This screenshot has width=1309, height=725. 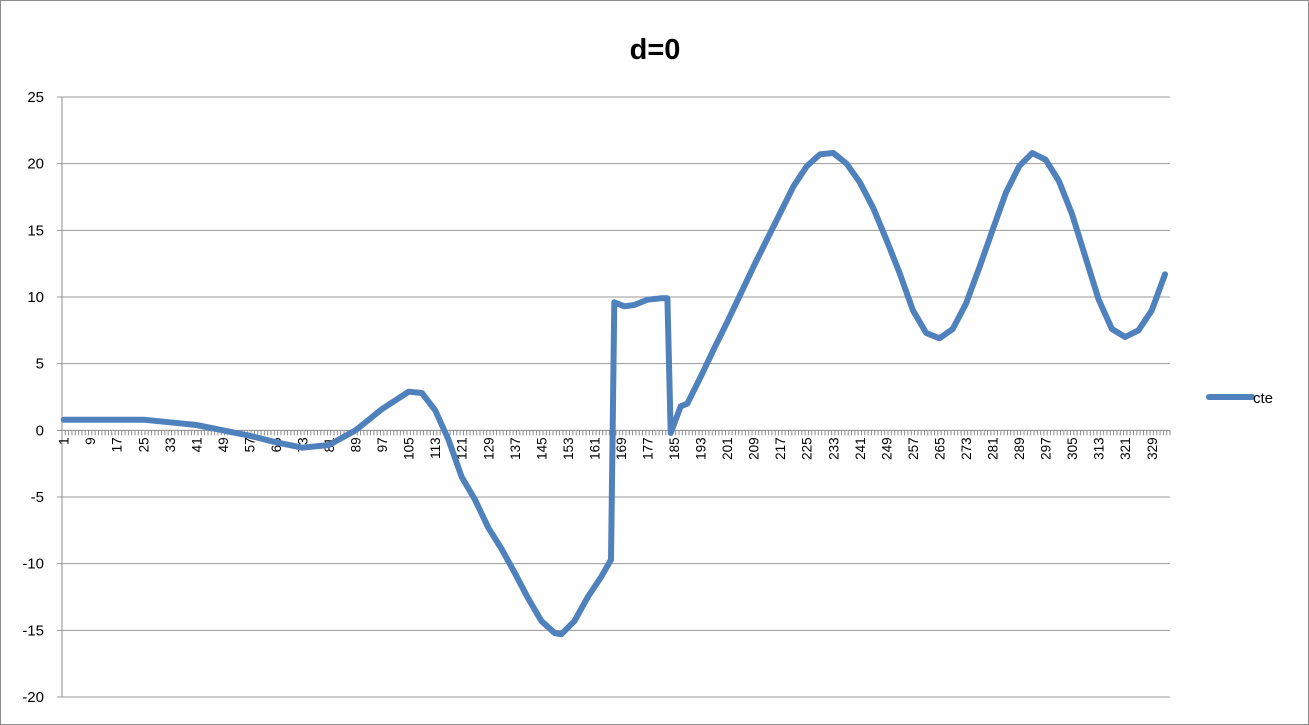 What do you see at coordinates (117, 444) in the screenshot?
I see `x-tick-label: 17` at bounding box center [117, 444].